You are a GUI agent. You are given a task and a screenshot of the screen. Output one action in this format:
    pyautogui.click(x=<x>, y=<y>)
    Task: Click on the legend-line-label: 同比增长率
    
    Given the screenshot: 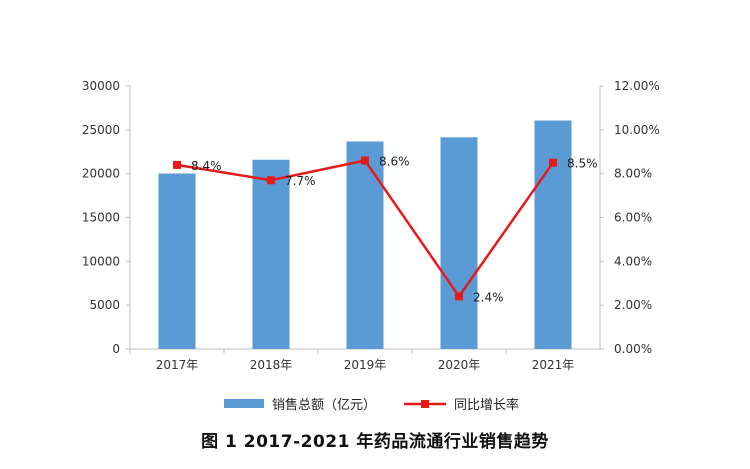 What is the action you would take?
    pyautogui.click(x=486, y=405)
    